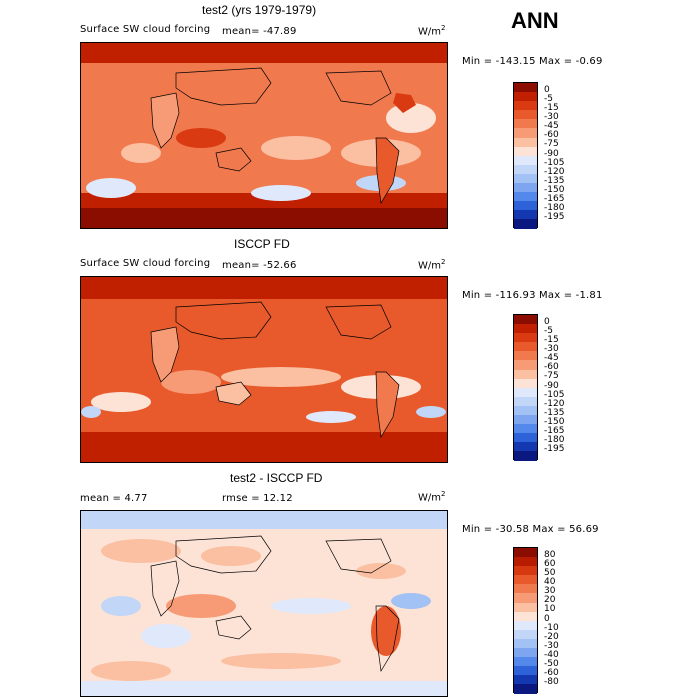 The height and width of the screenshot is (700, 700). What do you see at coordinates (551, 386) in the screenshot?
I see `panel2-tick: -90` at bounding box center [551, 386].